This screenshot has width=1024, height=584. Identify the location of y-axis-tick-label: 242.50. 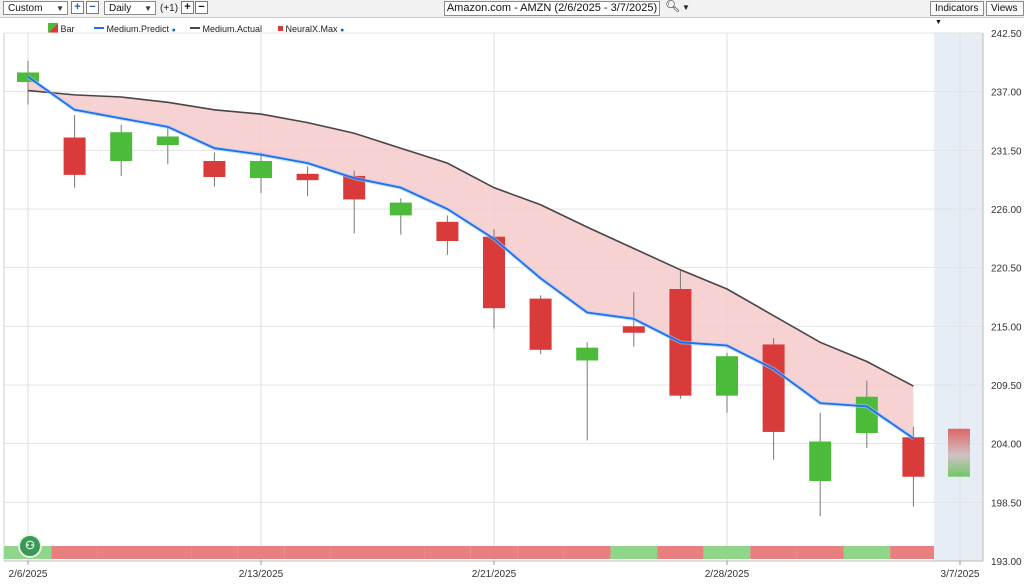
(1006, 34).